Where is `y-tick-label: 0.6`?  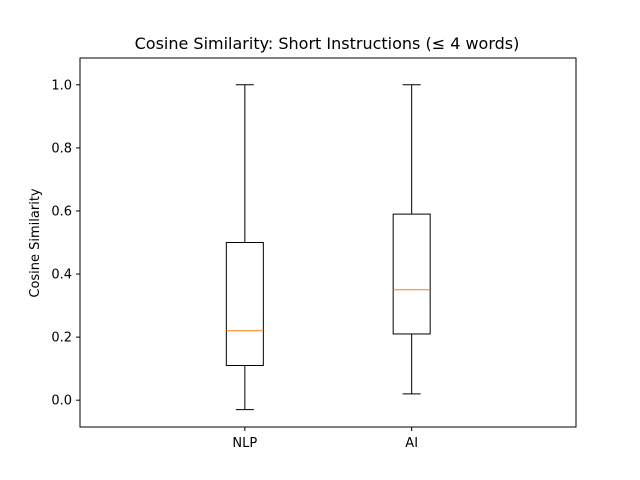
y-tick-label: 0.6 is located at coordinates (61, 211).